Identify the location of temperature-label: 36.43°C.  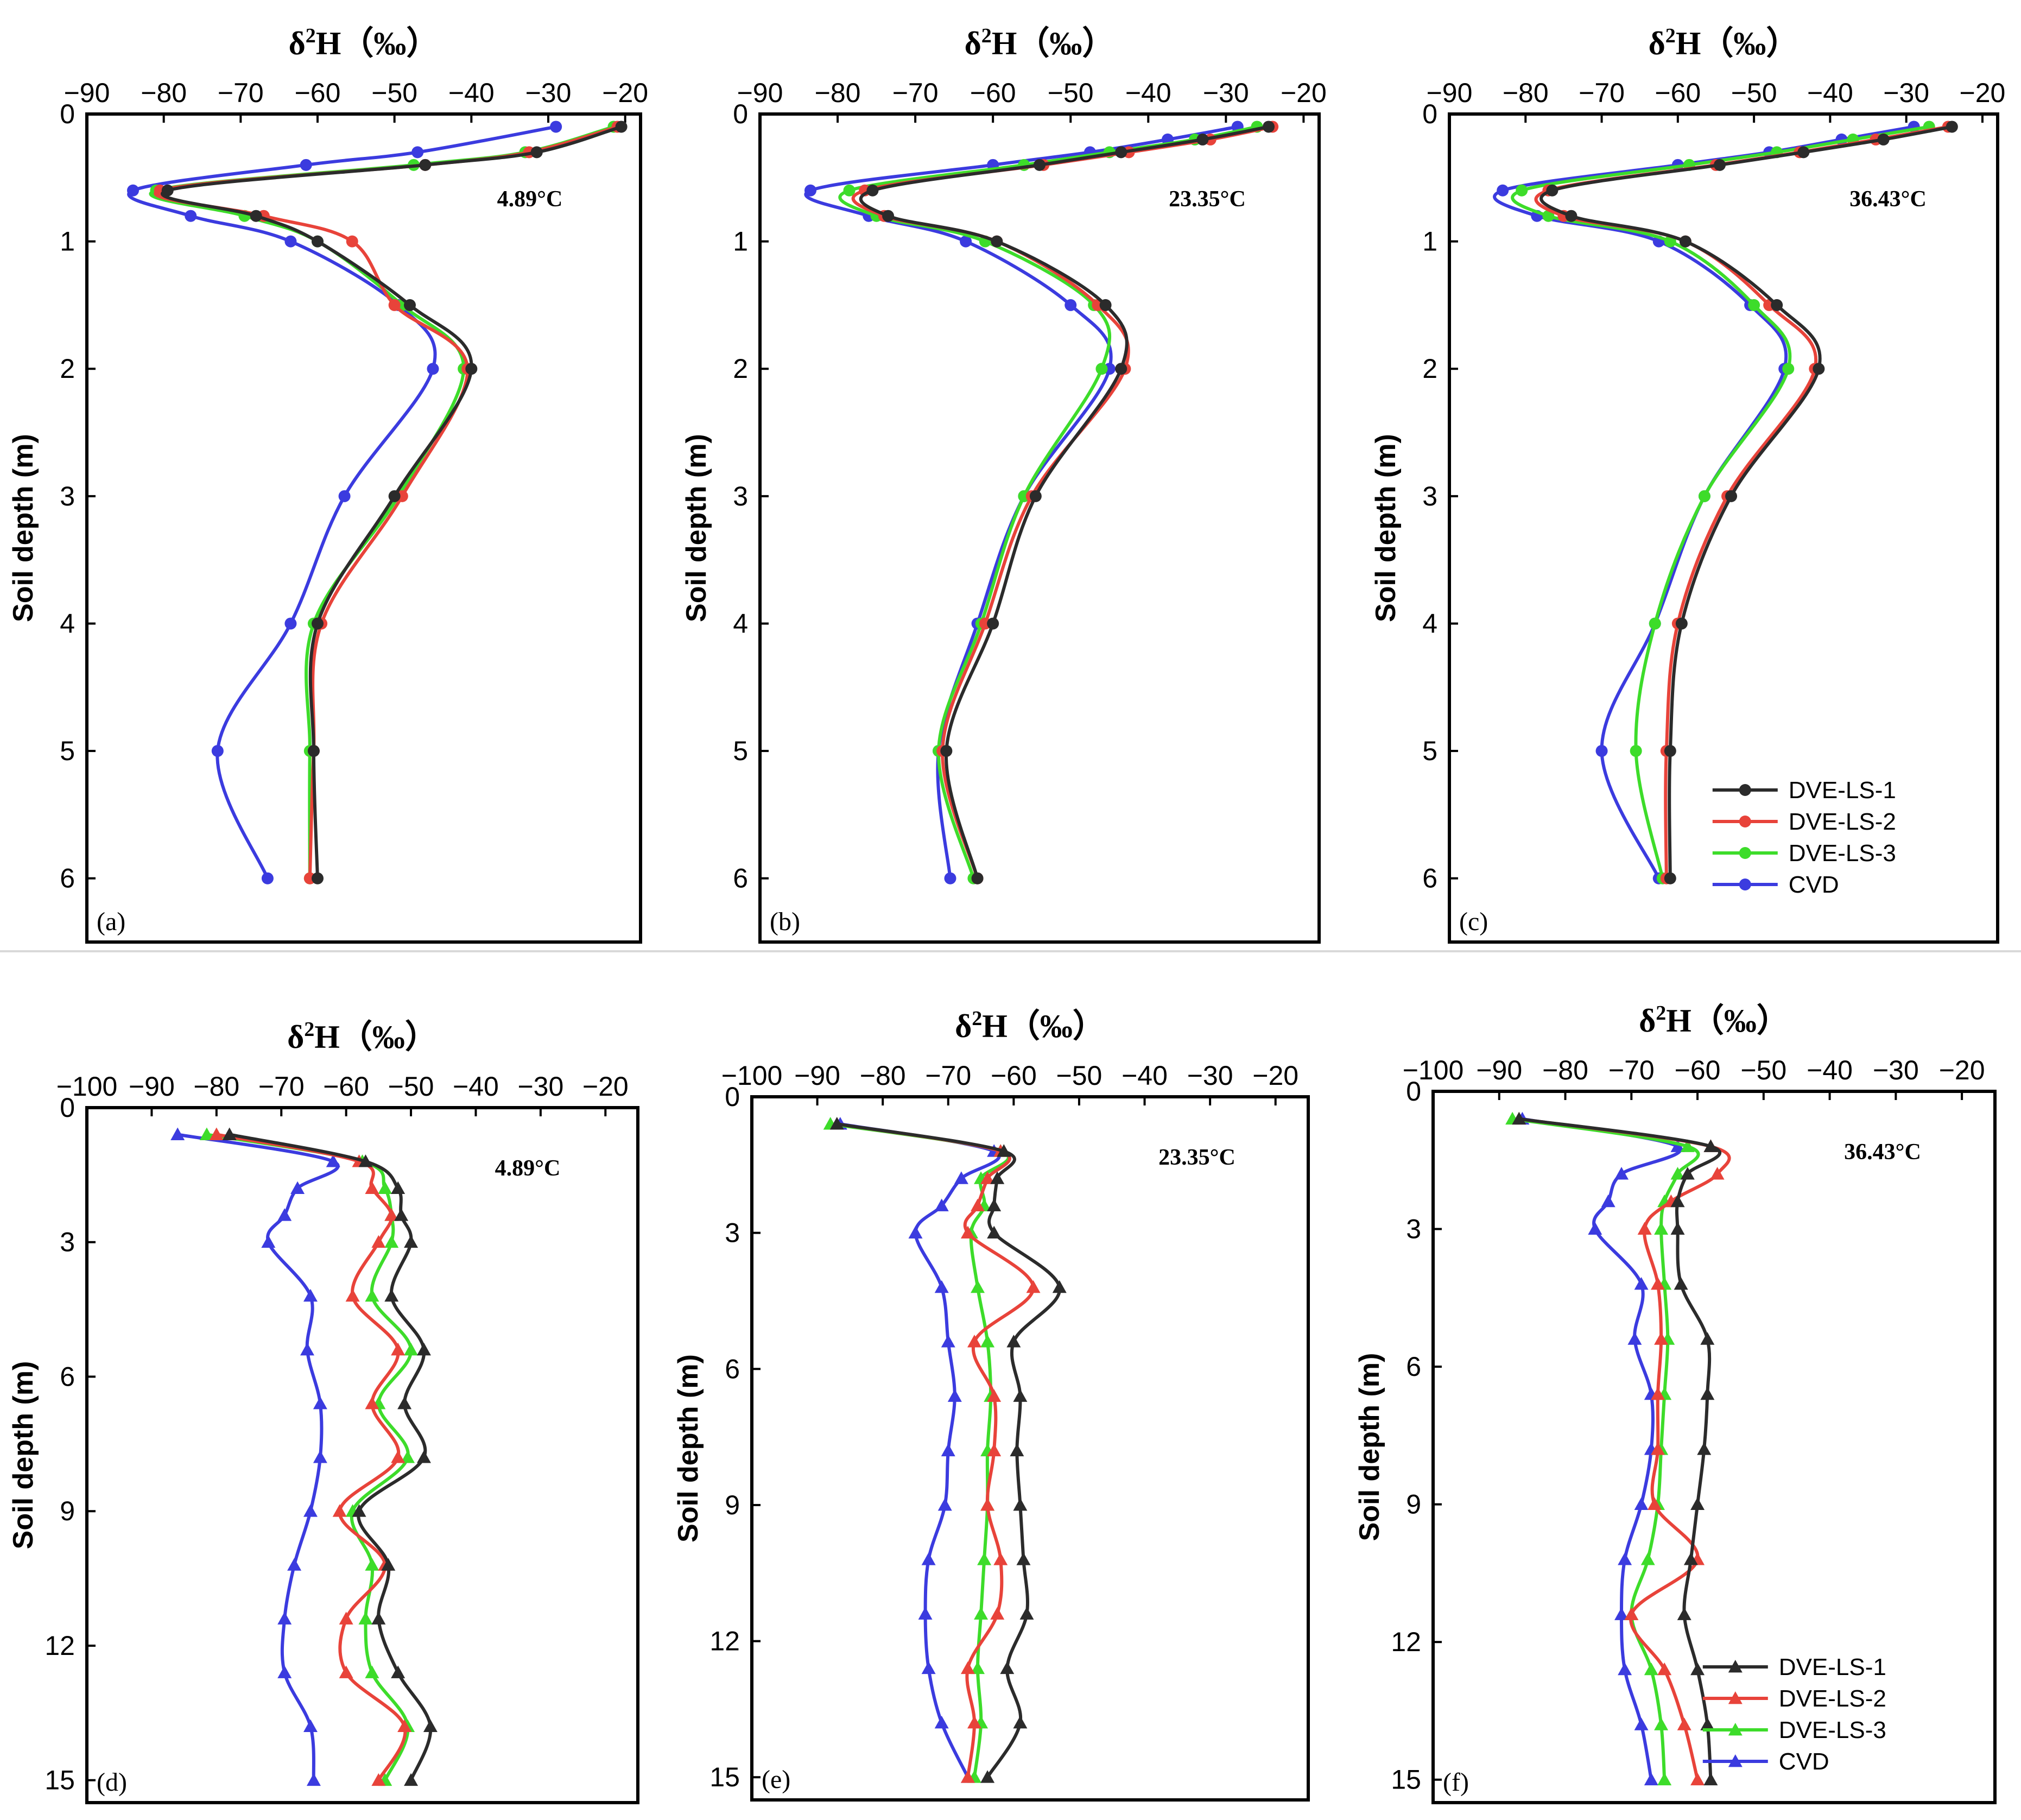
(1888, 199).